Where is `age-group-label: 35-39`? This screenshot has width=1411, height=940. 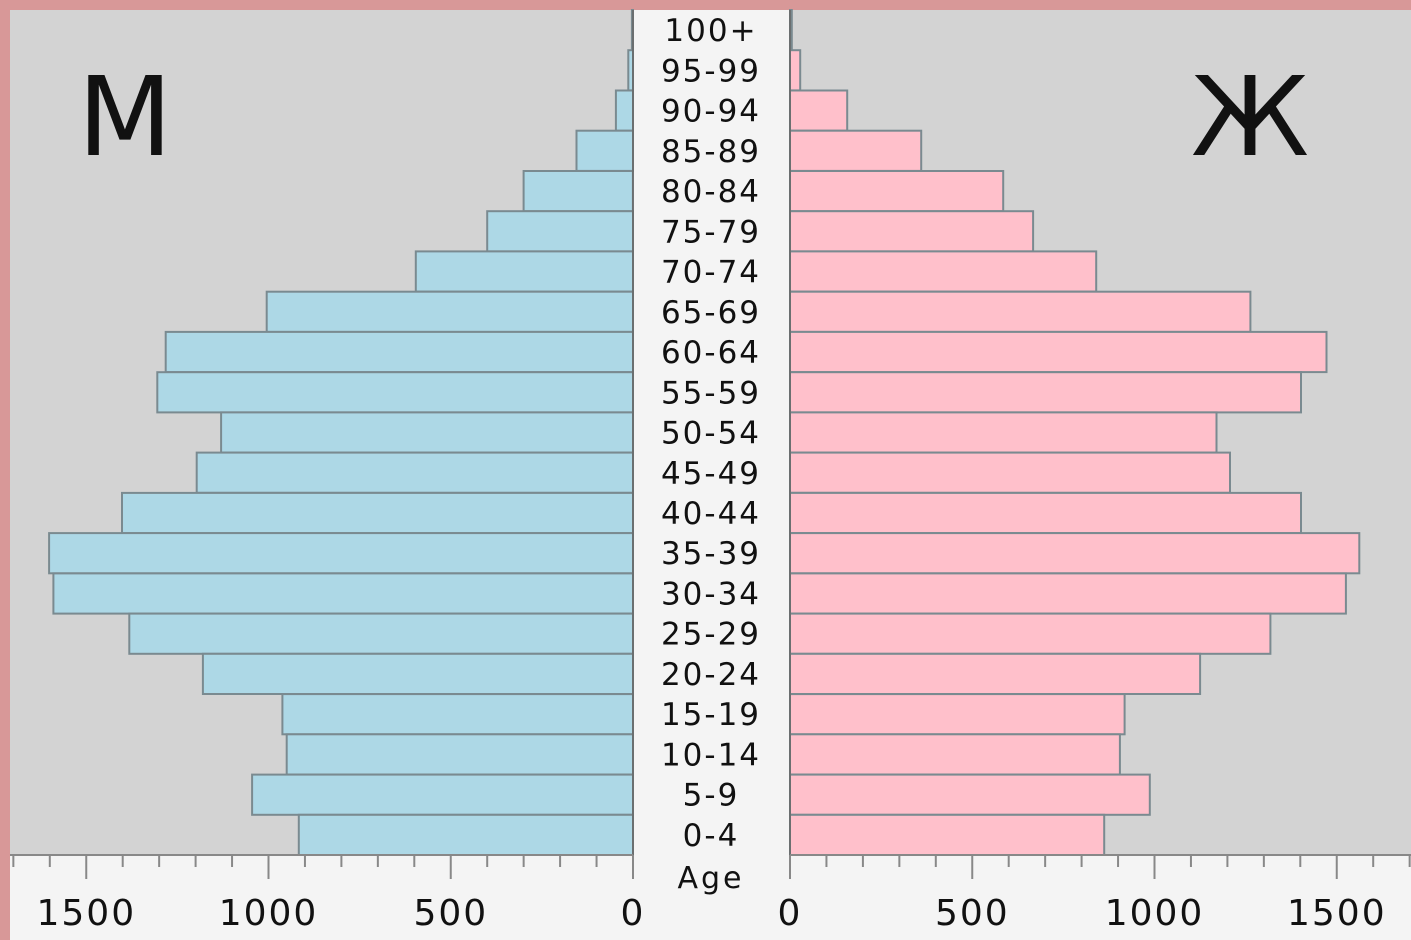
age-group-label: 35-39 is located at coordinates (711, 554).